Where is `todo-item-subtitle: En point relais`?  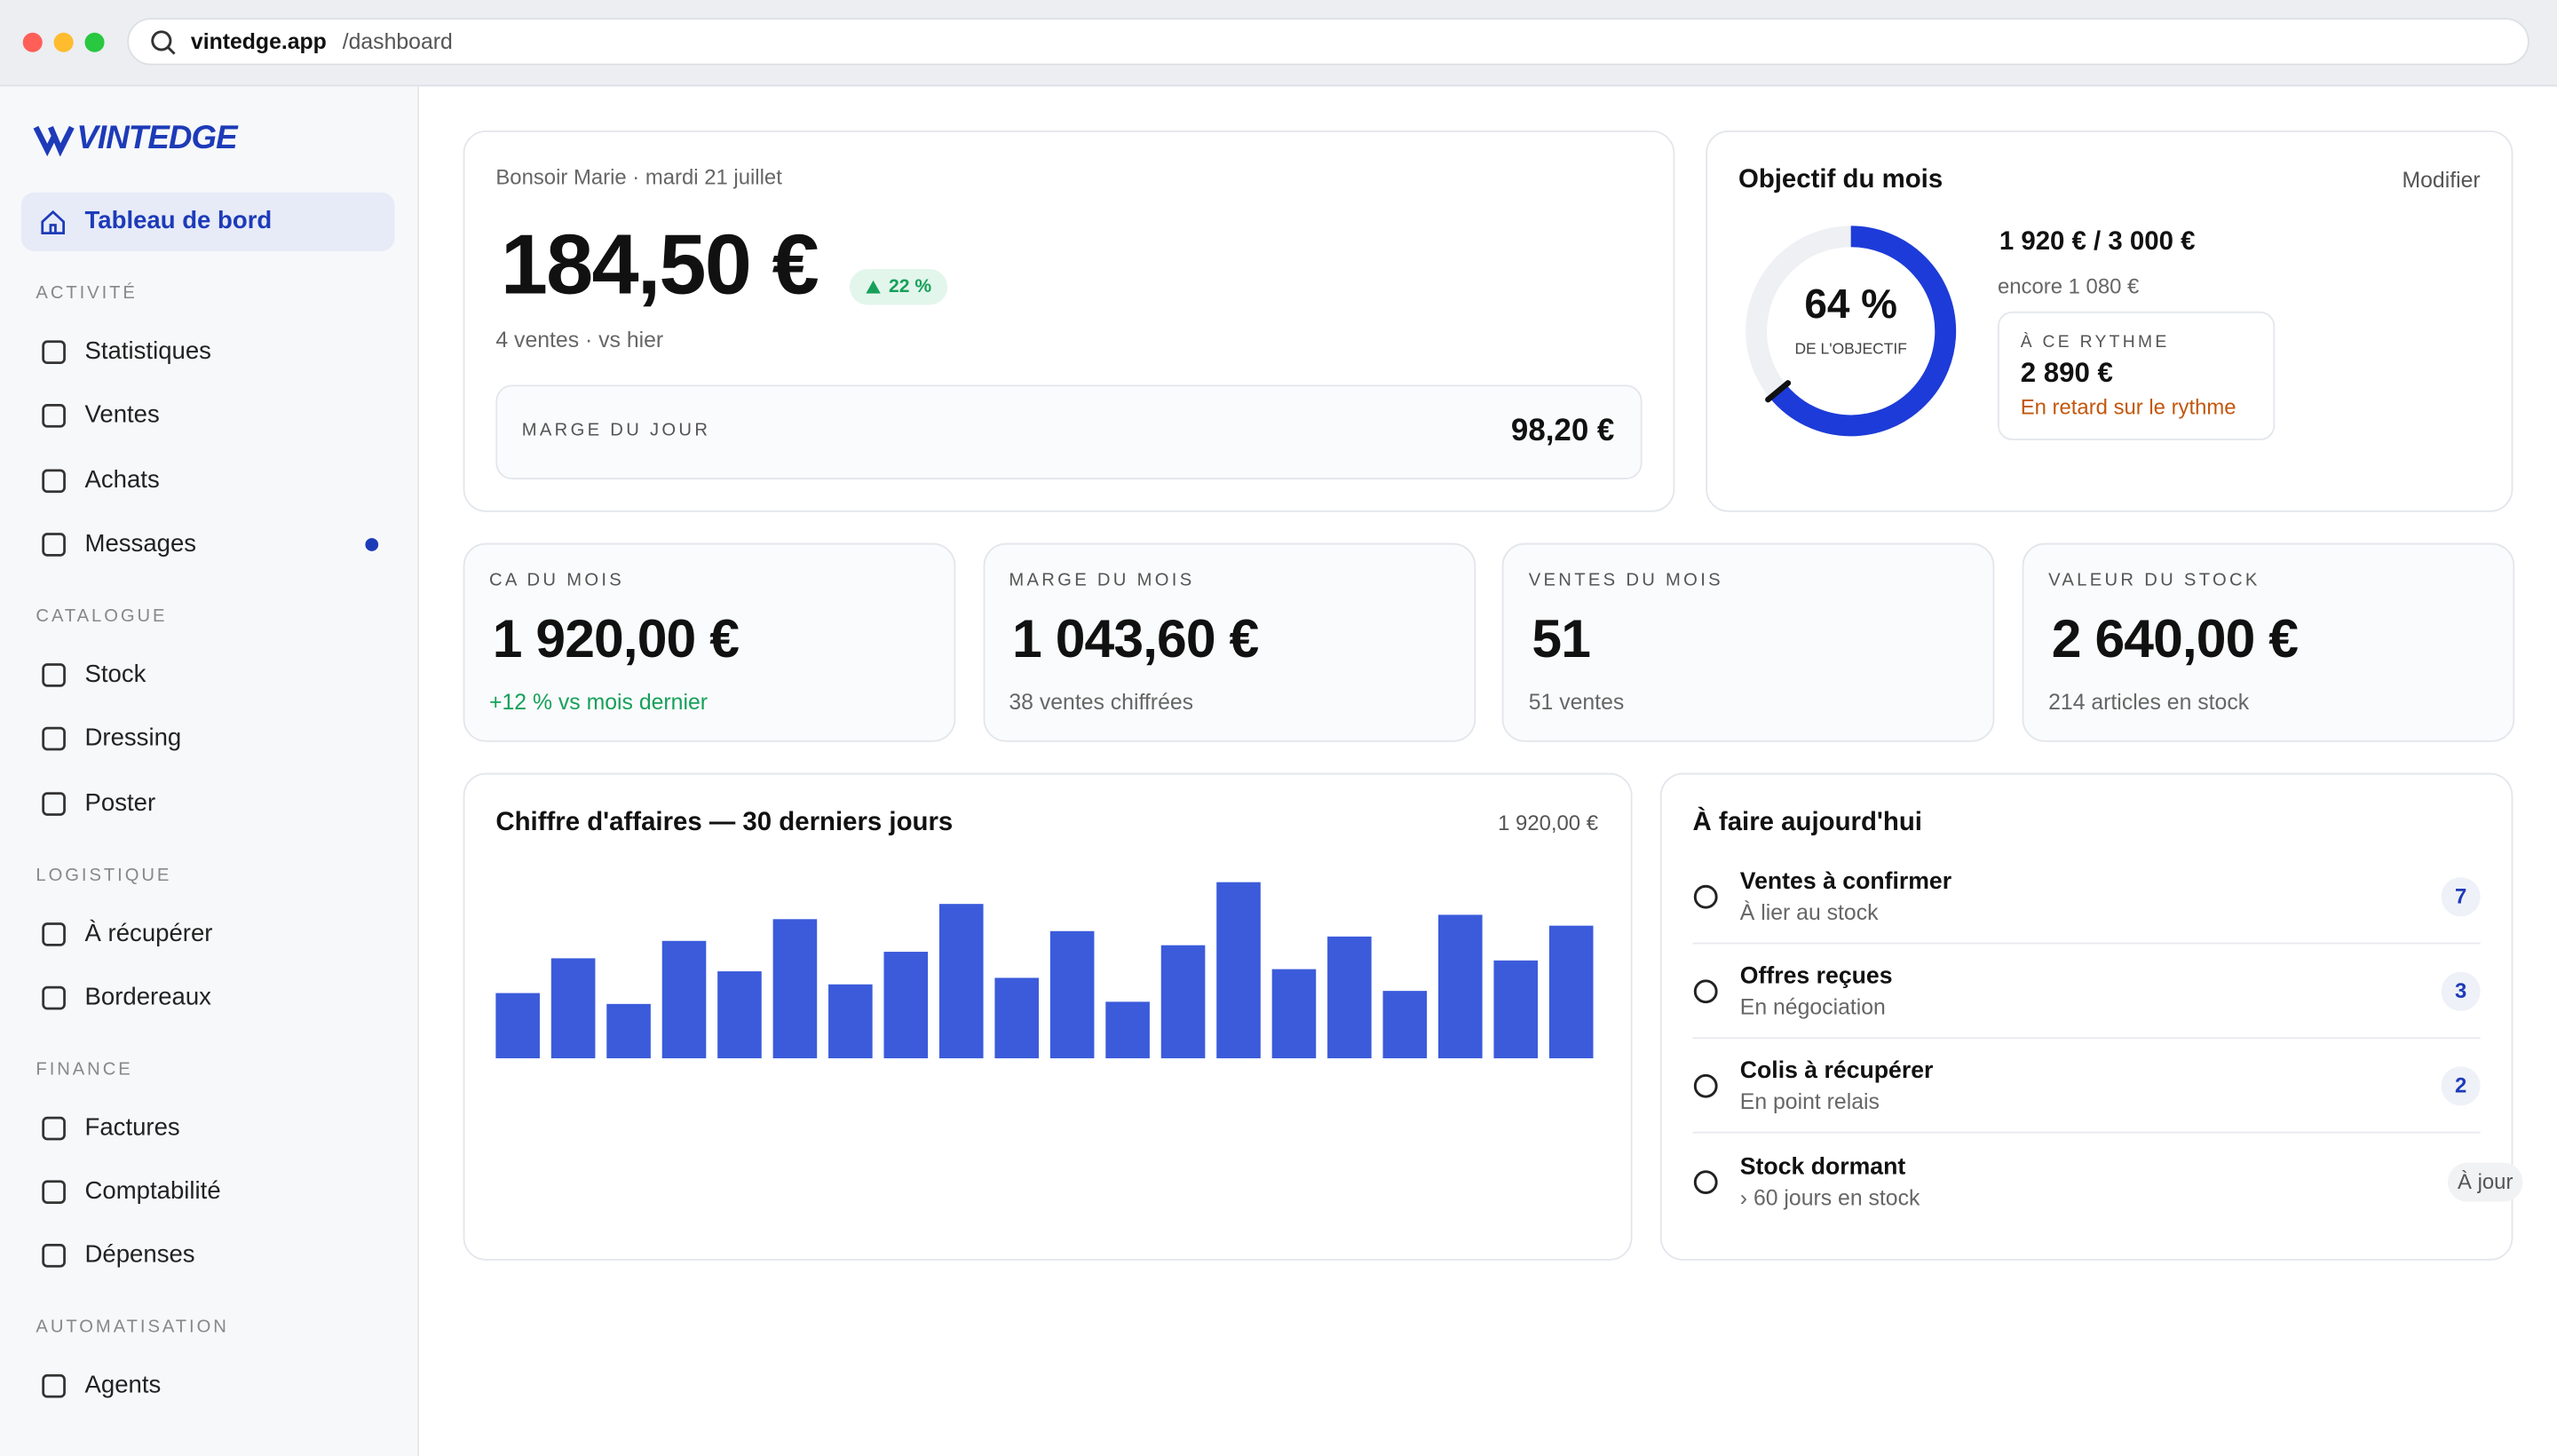
todo-item-subtitle: En point relais is located at coordinates (1809, 1101).